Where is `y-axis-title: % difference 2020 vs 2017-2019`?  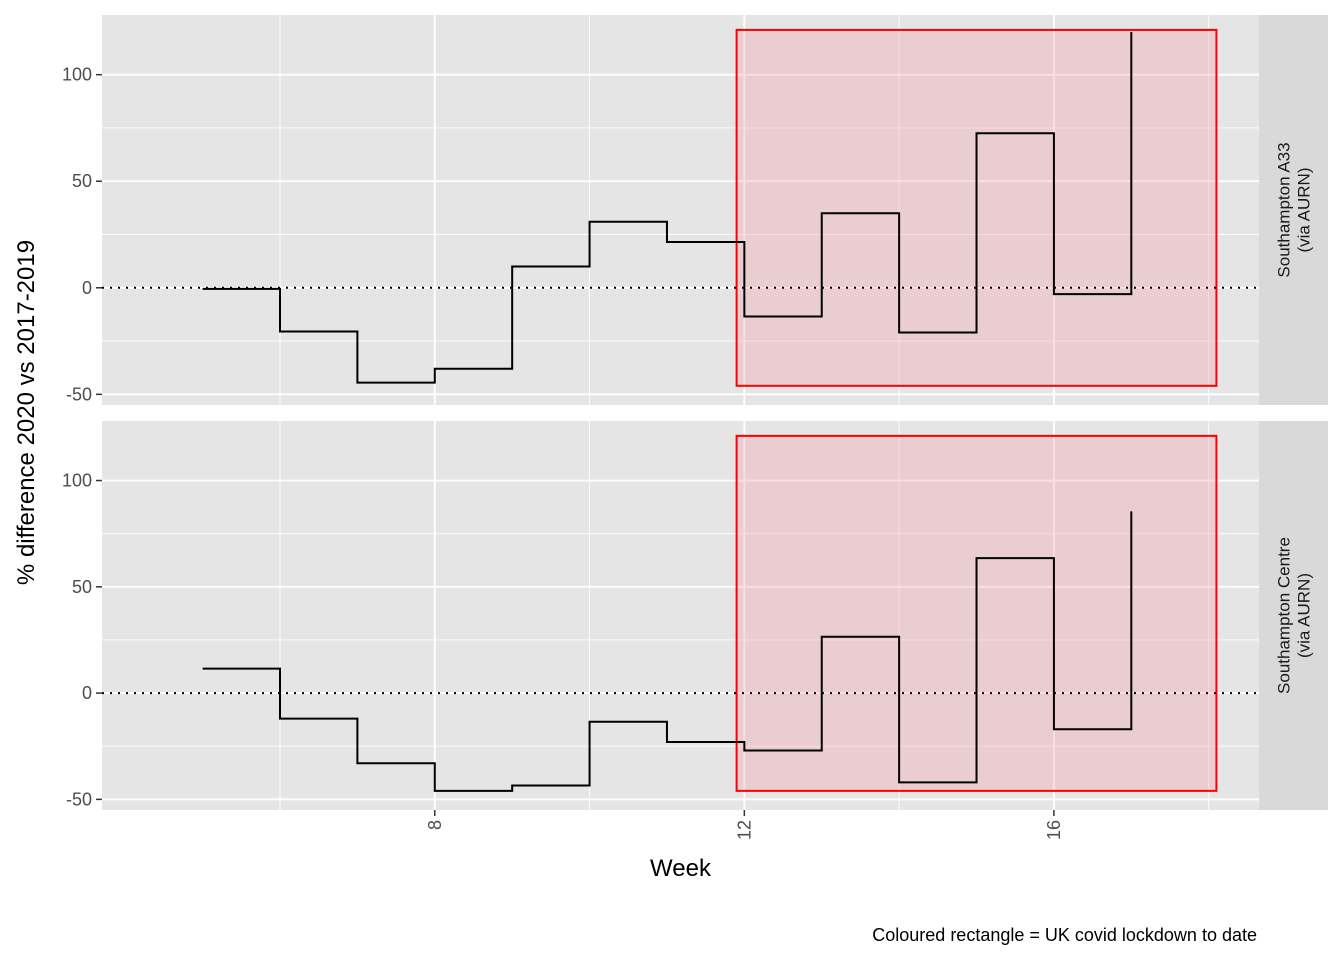 y-axis-title: % difference 2020 vs 2017-2019 is located at coordinates (26, 412).